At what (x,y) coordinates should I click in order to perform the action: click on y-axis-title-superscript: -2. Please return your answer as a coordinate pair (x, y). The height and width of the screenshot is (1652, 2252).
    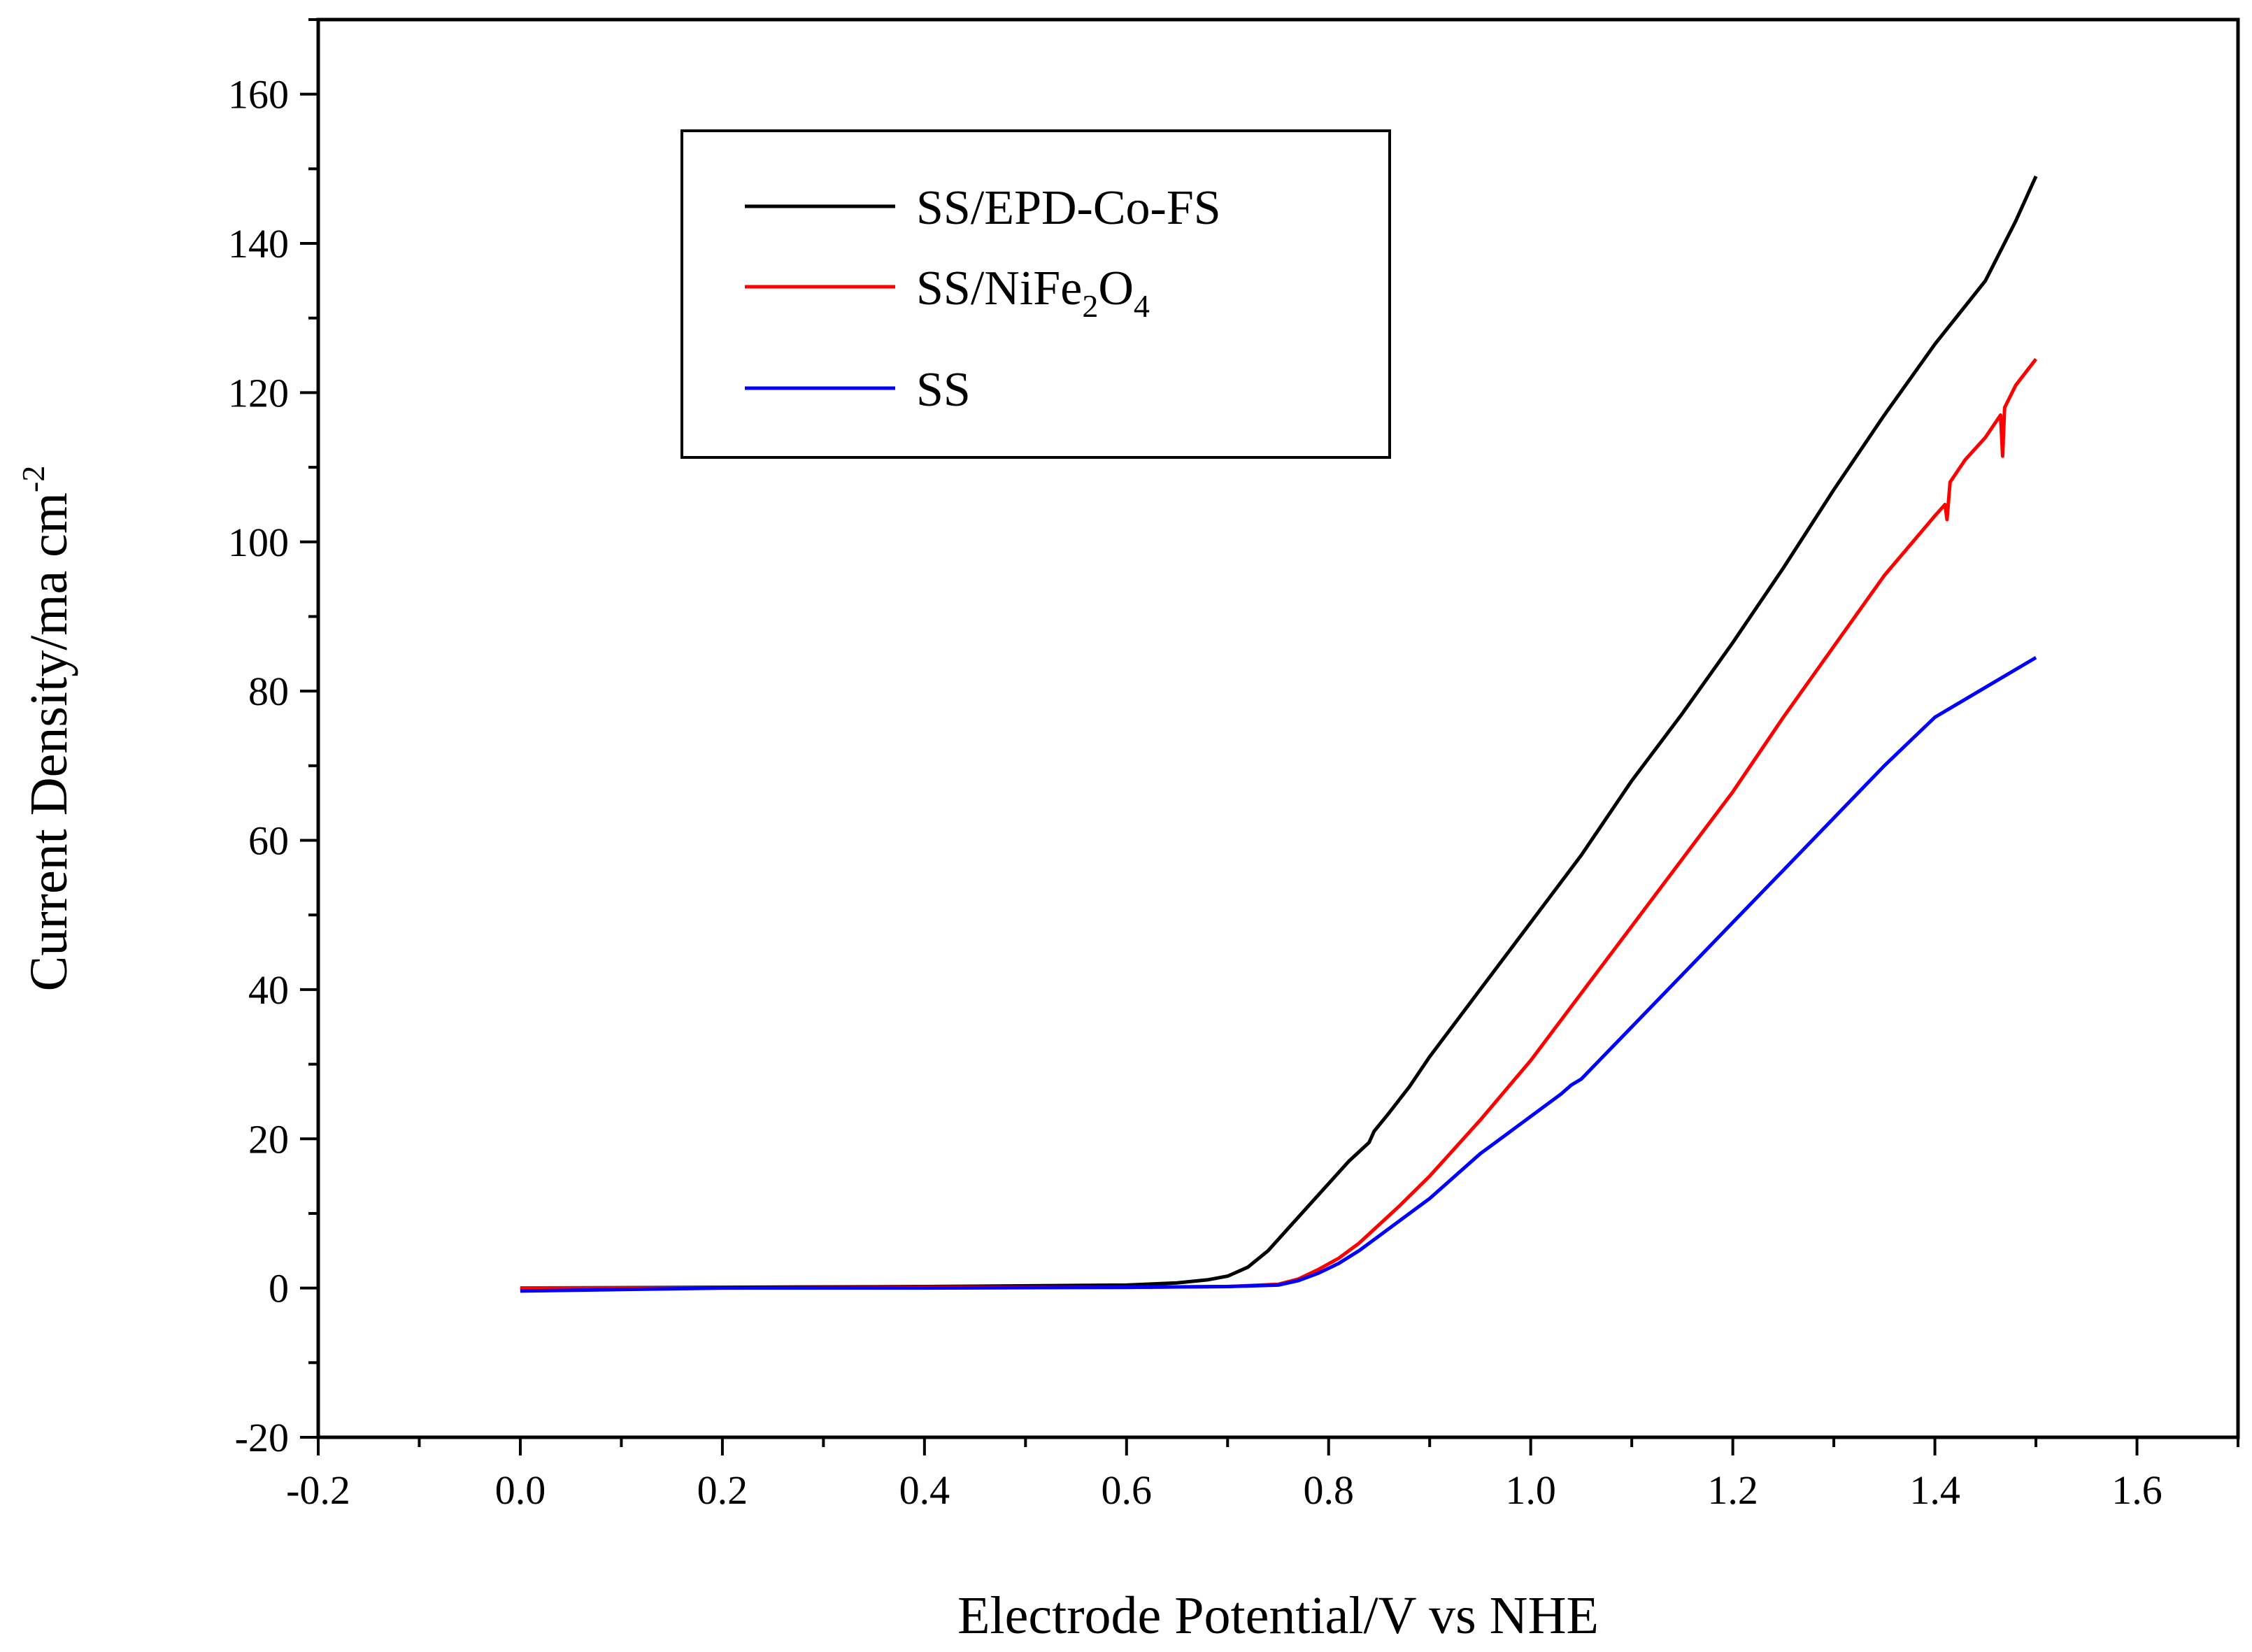
    Looking at the image, I should click on (33, 479).